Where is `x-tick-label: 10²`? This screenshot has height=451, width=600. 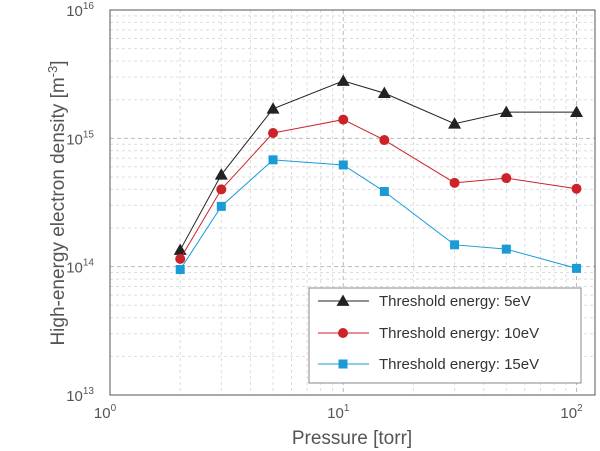
x-tick-label: 10² is located at coordinates (571, 412).